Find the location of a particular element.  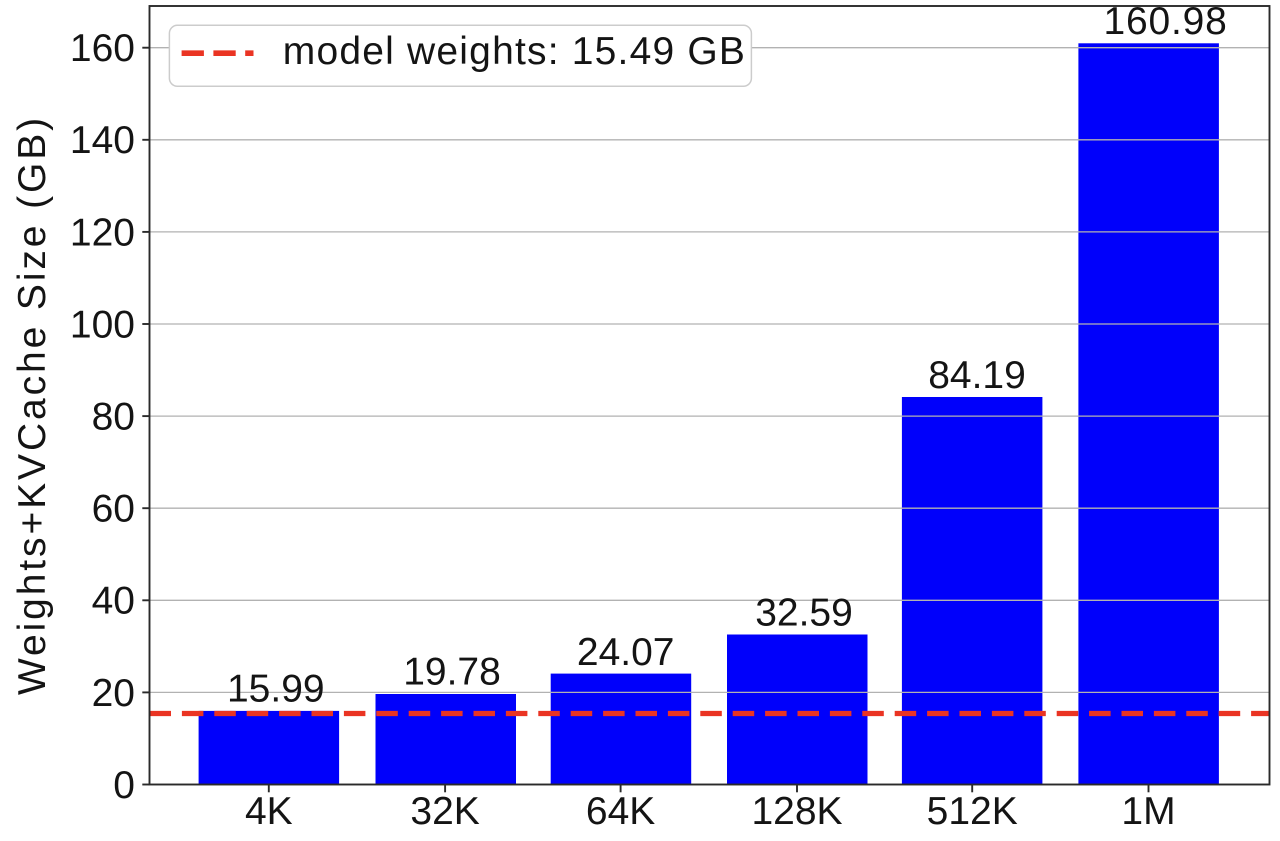

svg-text: 32.59 is located at coordinates (804, 613).